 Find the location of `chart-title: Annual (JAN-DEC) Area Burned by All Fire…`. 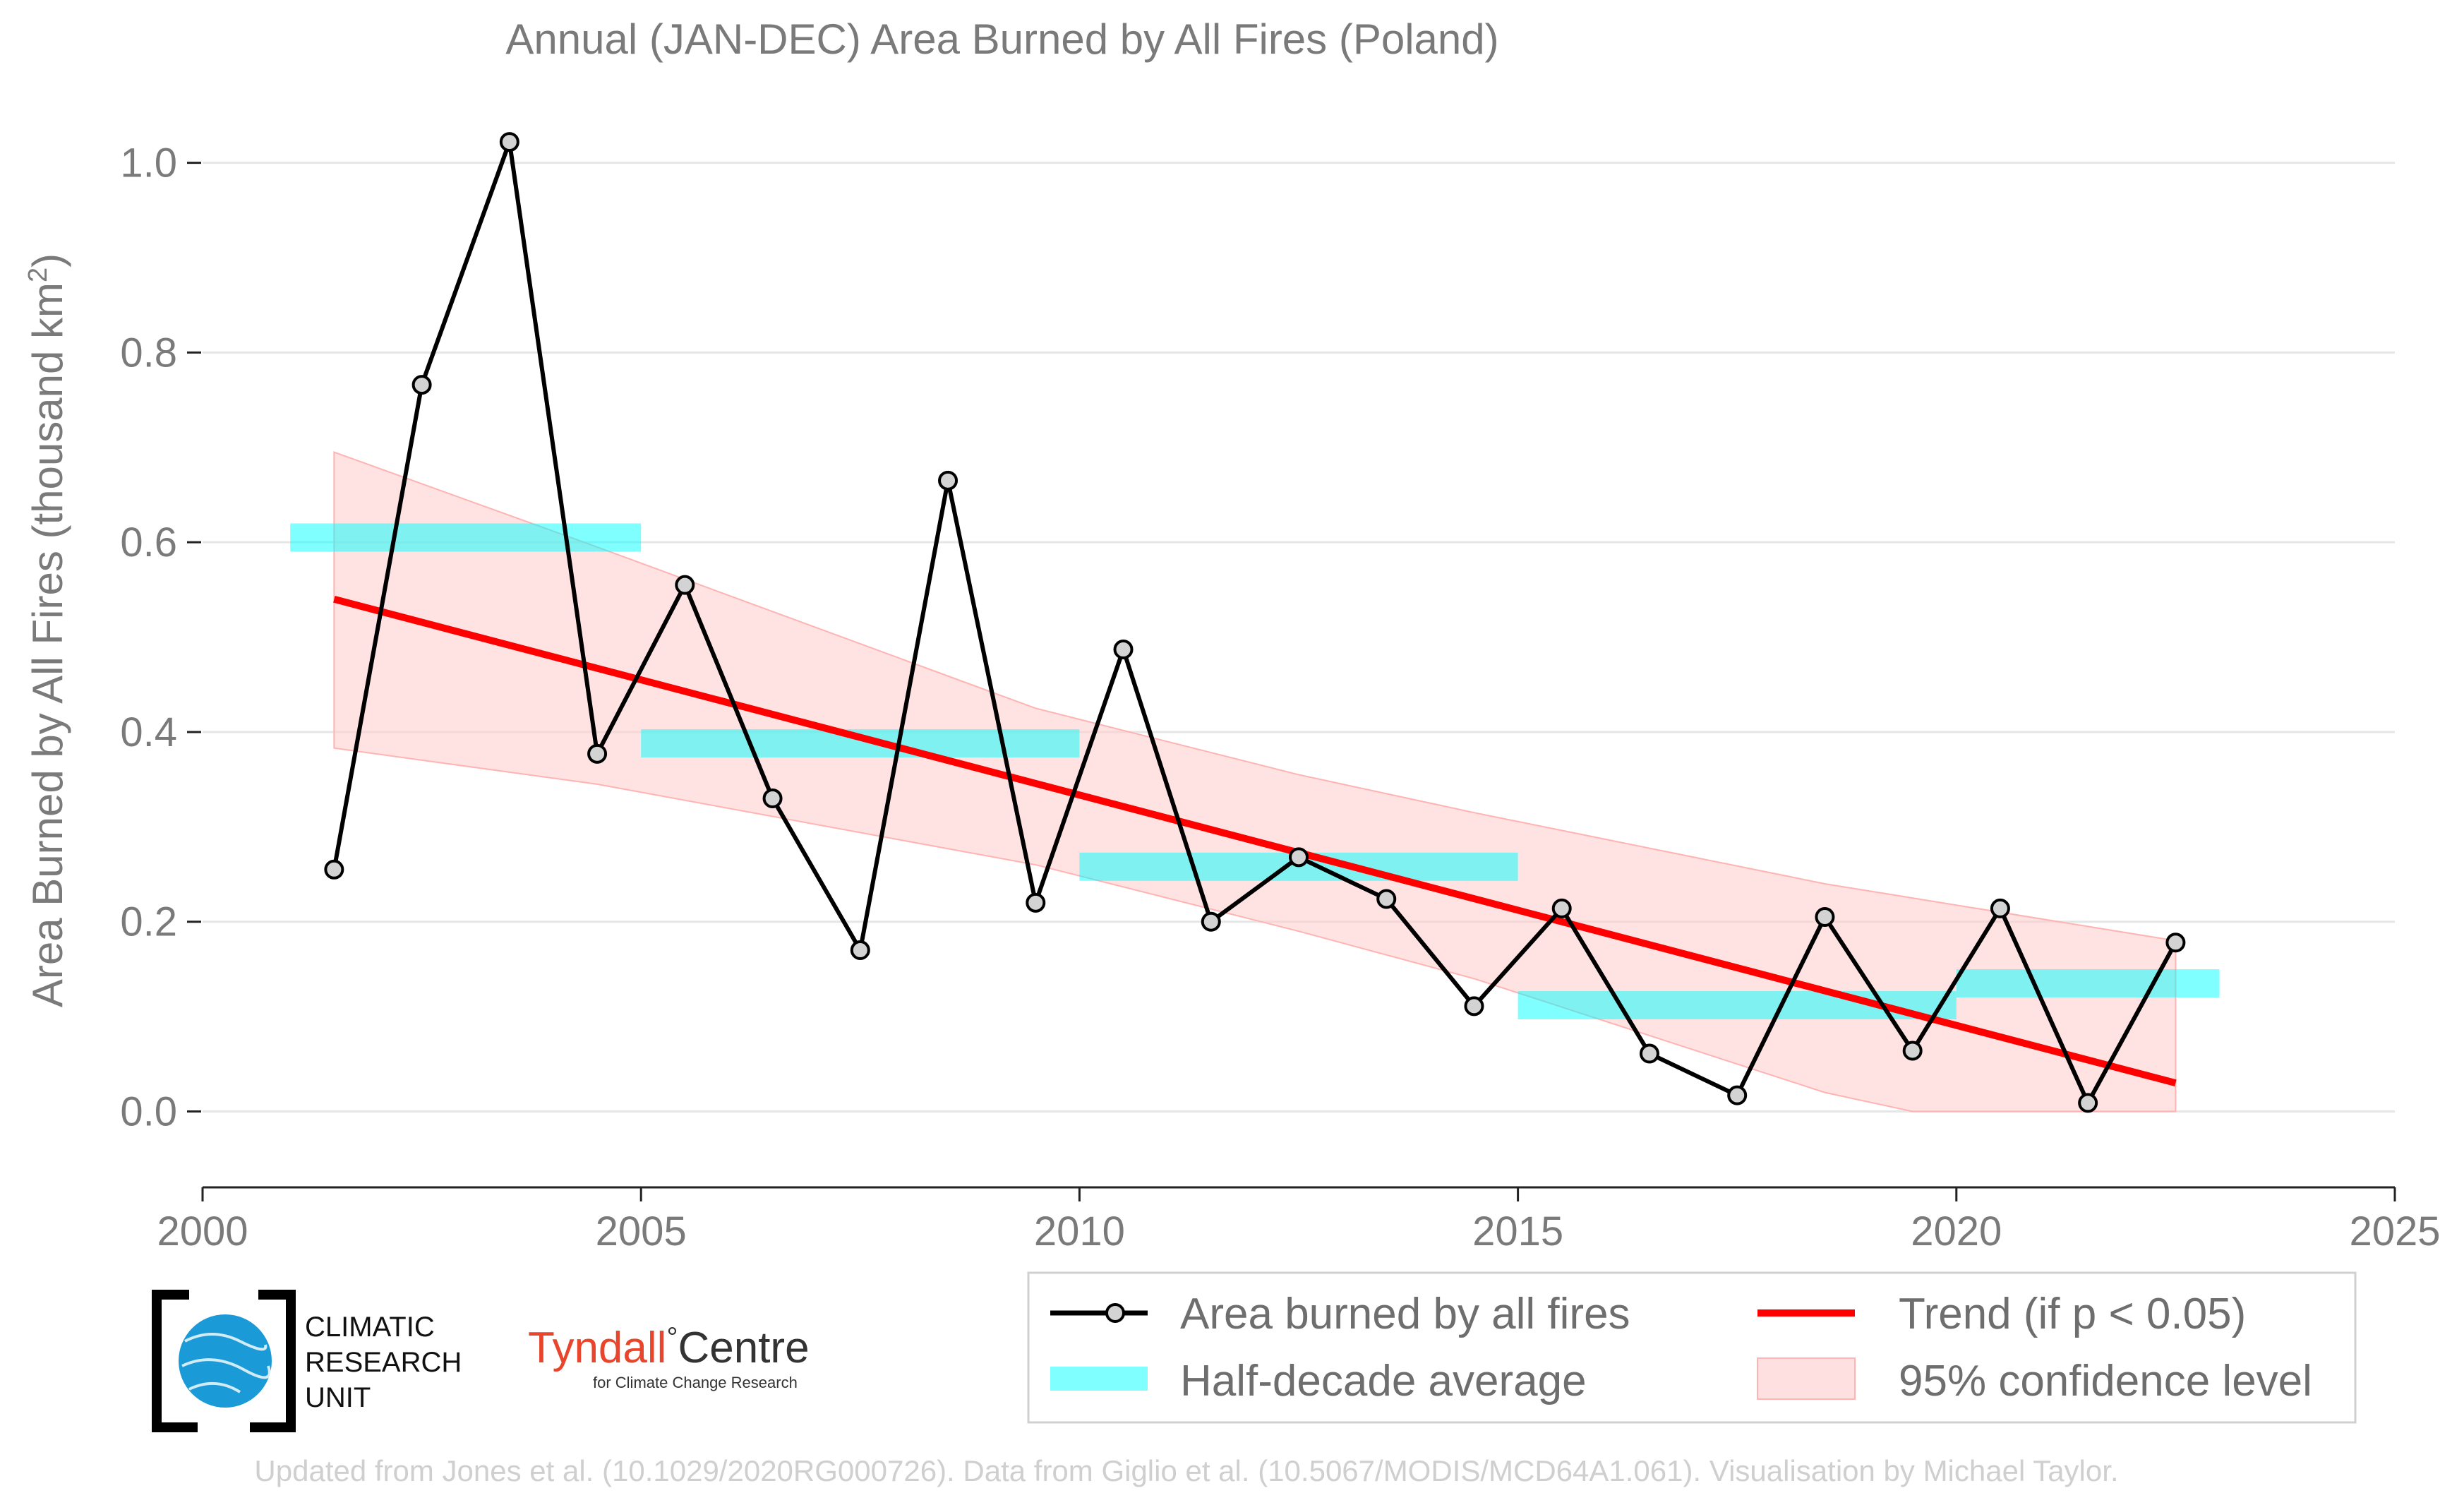

chart-title: Annual (JAN-DEC) Area Burned by All Fire… is located at coordinates (1001, 39).